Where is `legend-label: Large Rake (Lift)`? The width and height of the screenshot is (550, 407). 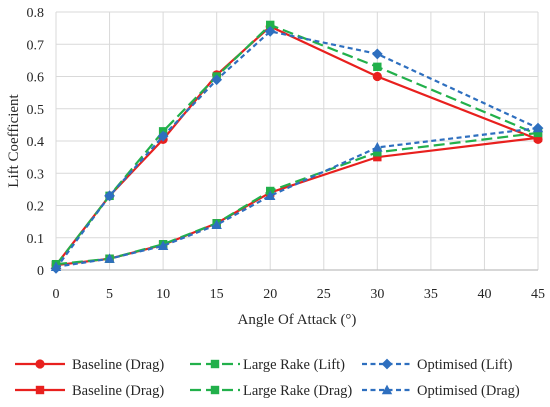 legend-label: Large Rake (Lift) is located at coordinates (294, 365).